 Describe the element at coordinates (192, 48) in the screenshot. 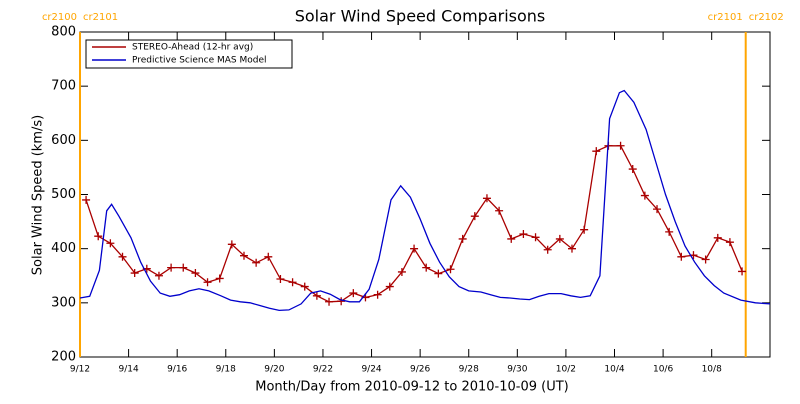

I see `legend-label: STEREO-Ahead (12-hr avg)` at that location.